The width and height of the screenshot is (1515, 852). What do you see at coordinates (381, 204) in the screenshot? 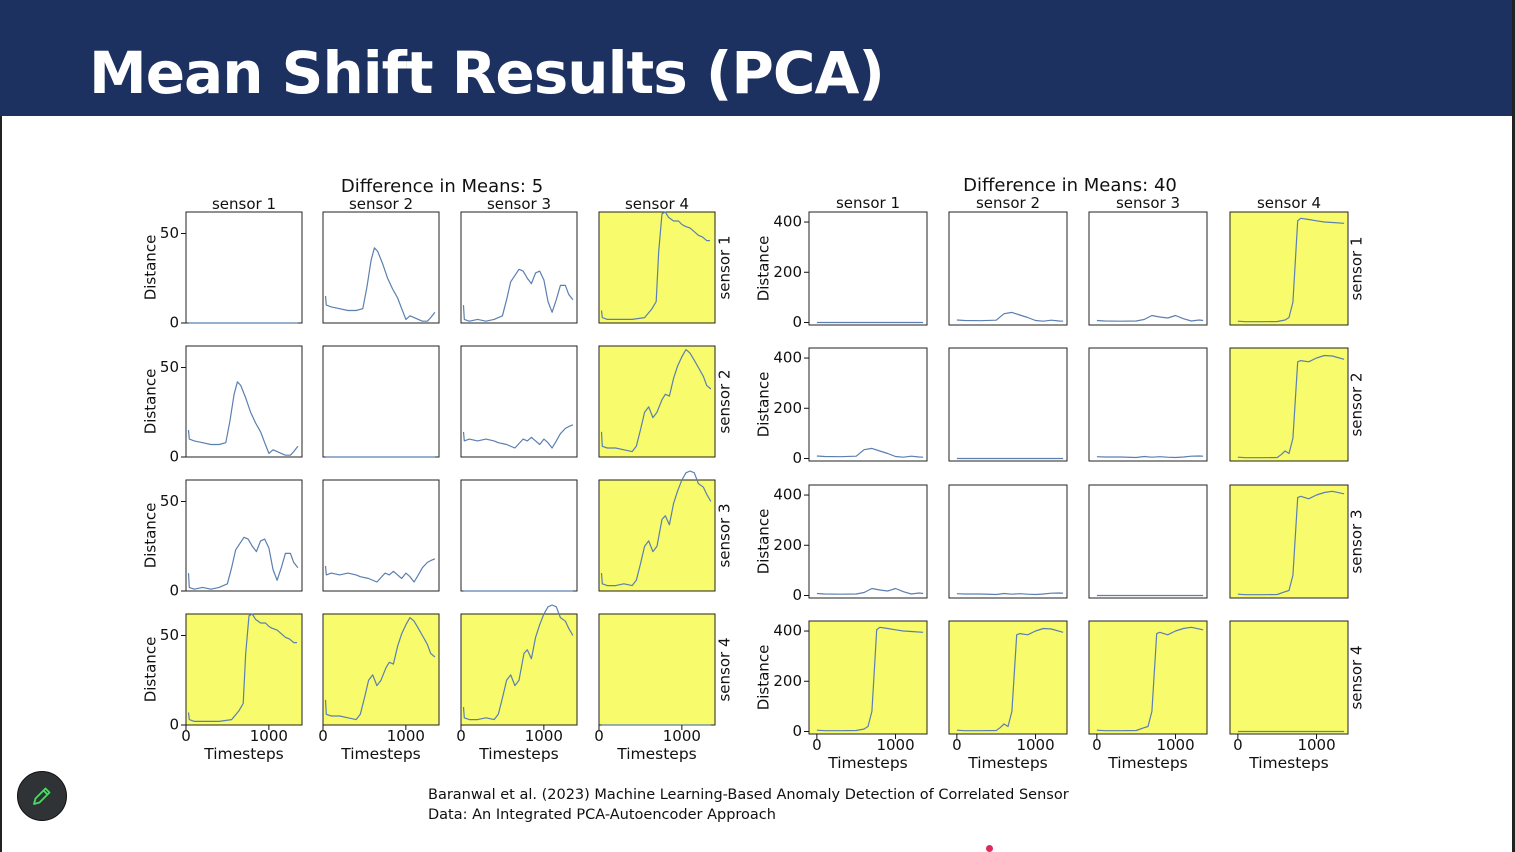
I see `column-label: sensor 2` at bounding box center [381, 204].